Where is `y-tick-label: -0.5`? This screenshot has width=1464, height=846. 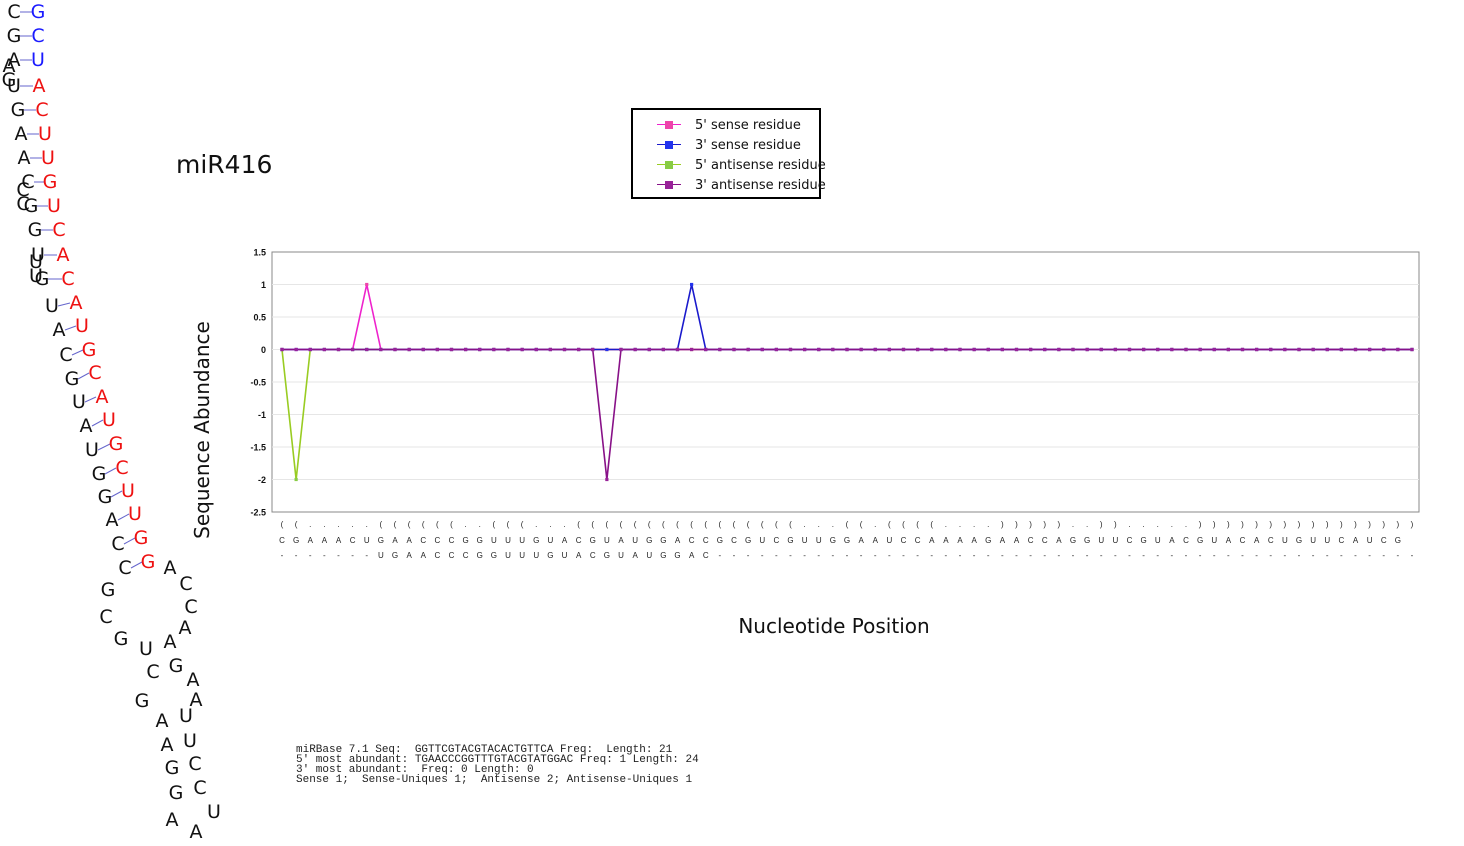 y-tick-label: -0.5 is located at coordinates (258, 383).